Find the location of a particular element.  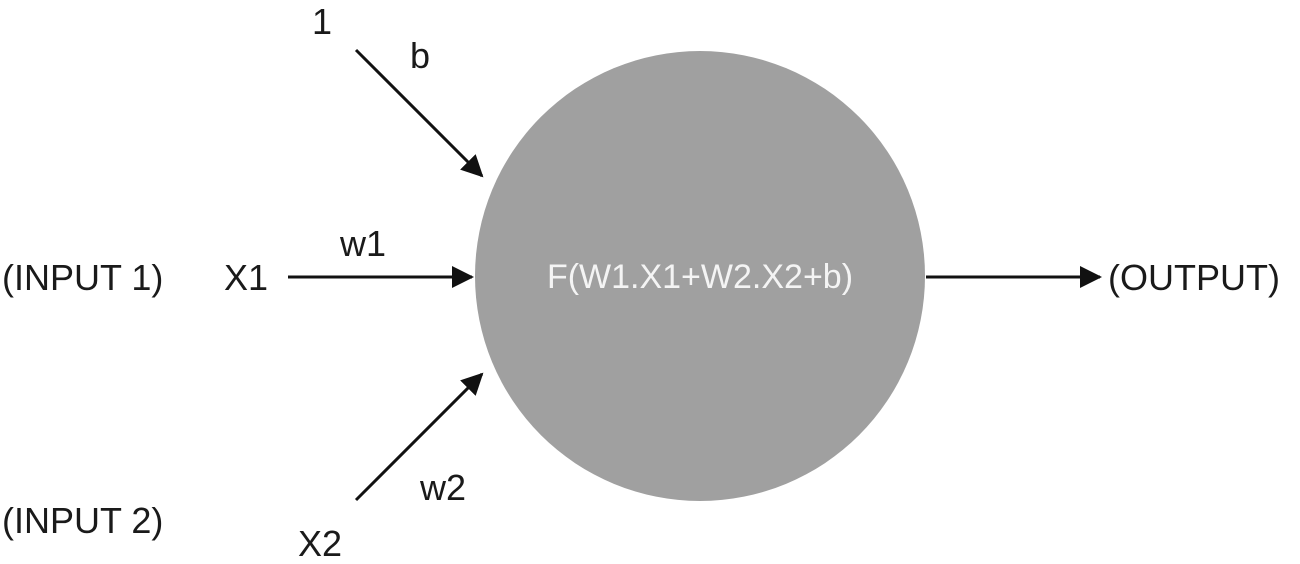

input2-caption: (INPUT 2) is located at coordinates (82, 520).